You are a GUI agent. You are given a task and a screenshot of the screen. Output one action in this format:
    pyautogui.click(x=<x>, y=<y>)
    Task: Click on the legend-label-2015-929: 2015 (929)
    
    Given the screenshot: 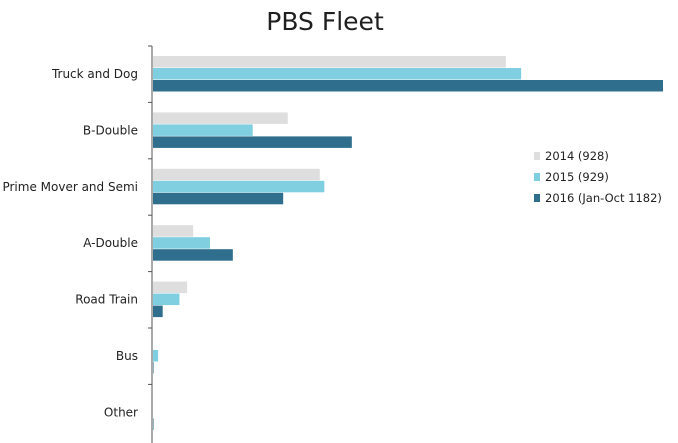 What is the action you would take?
    pyautogui.click(x=577, y=177)
    